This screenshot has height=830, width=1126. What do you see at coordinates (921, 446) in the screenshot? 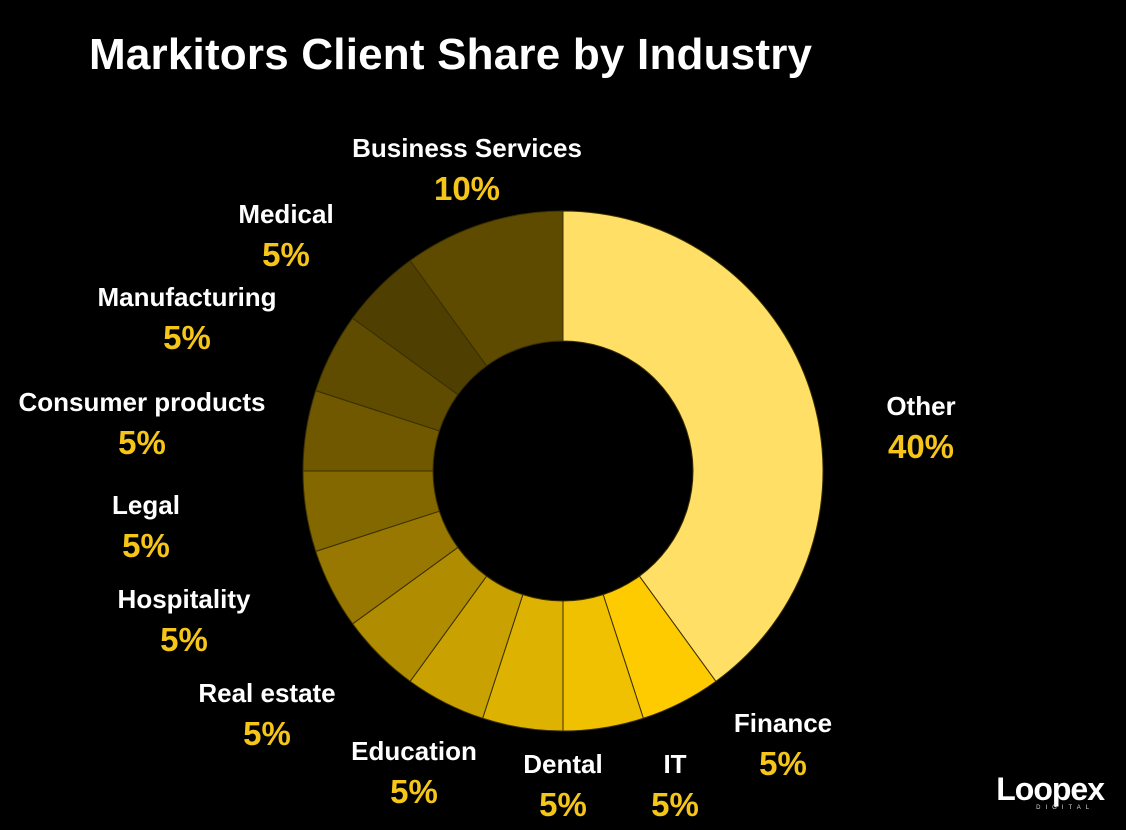
I see `slice-value-other: 40%` at bounding box center [921, 446].